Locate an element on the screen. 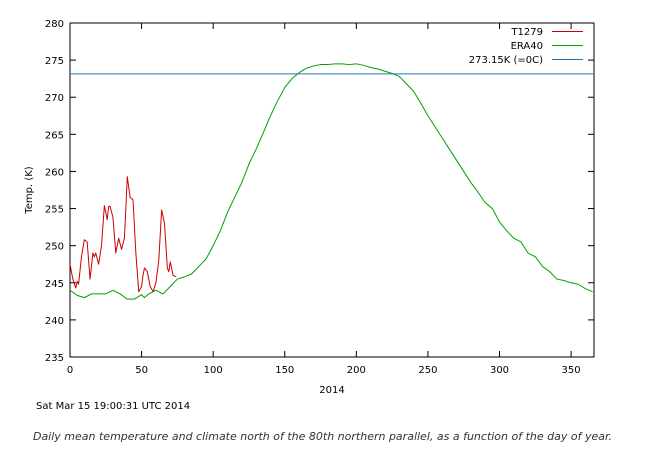  y-tick-label: 250 is located at coordinates (54, 247).